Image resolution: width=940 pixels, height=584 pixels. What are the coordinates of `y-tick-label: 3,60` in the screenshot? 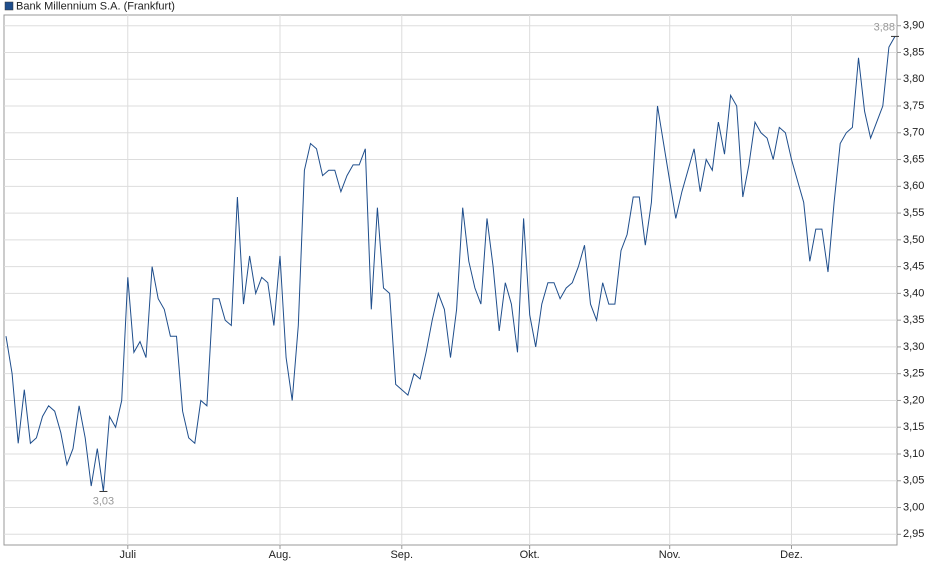 It's located at (913, 186).